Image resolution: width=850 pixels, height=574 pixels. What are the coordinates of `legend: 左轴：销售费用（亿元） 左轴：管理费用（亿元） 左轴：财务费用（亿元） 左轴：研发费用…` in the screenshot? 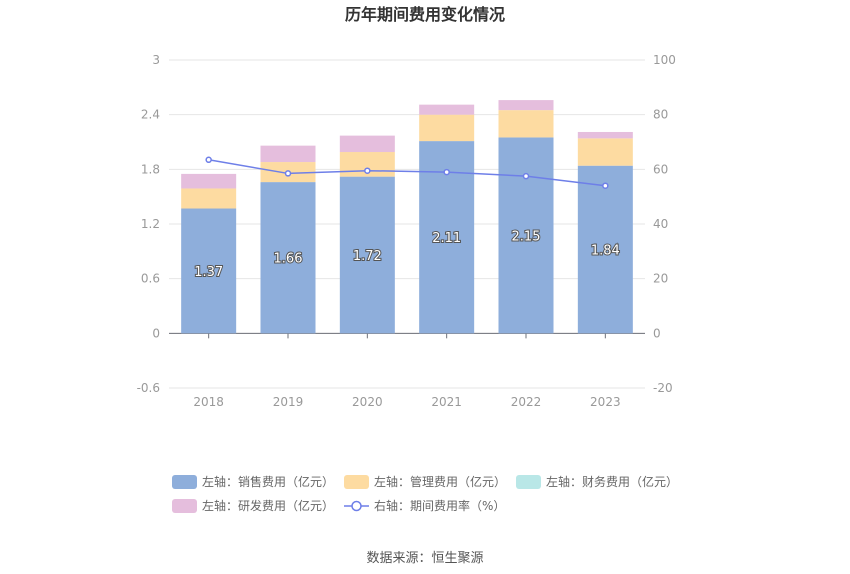 It's located at (425, 493).